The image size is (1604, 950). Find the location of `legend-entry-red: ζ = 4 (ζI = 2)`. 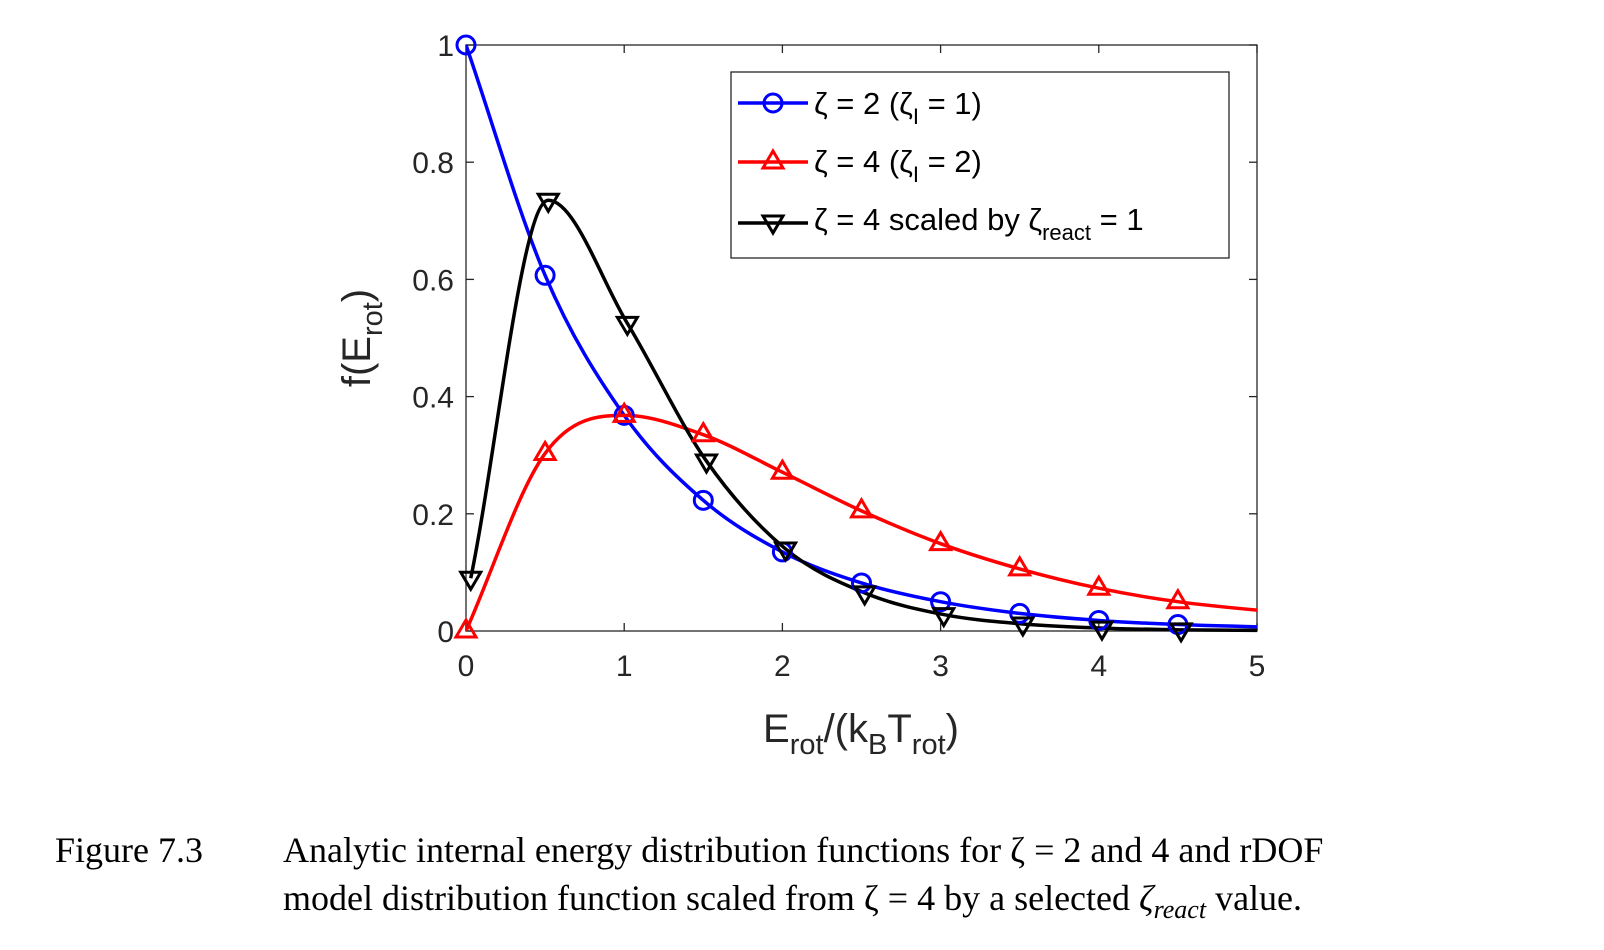

legend-entry-red: ζ = 4 (ζI = 2) is located at coordinates (860, 165).